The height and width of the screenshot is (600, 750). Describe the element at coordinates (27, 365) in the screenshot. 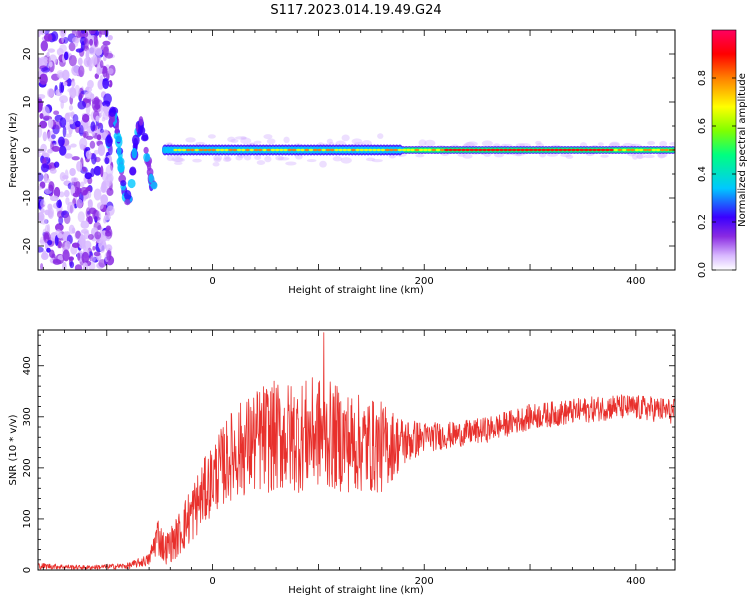

I see `snr-y-tick-label: 400` at that location.